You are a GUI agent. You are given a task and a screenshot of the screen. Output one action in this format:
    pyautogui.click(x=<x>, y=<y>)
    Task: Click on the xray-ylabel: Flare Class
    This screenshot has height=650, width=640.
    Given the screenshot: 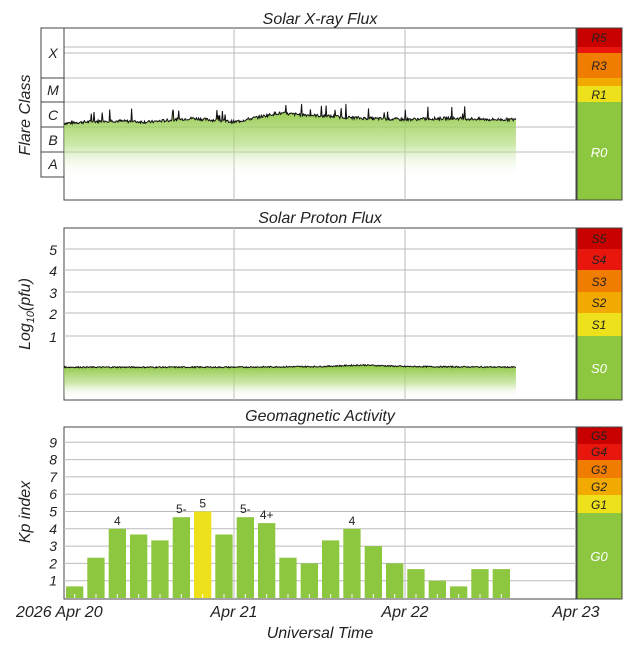 What is the action you would take?
    pyautogui.click(x=25, y=115)
    